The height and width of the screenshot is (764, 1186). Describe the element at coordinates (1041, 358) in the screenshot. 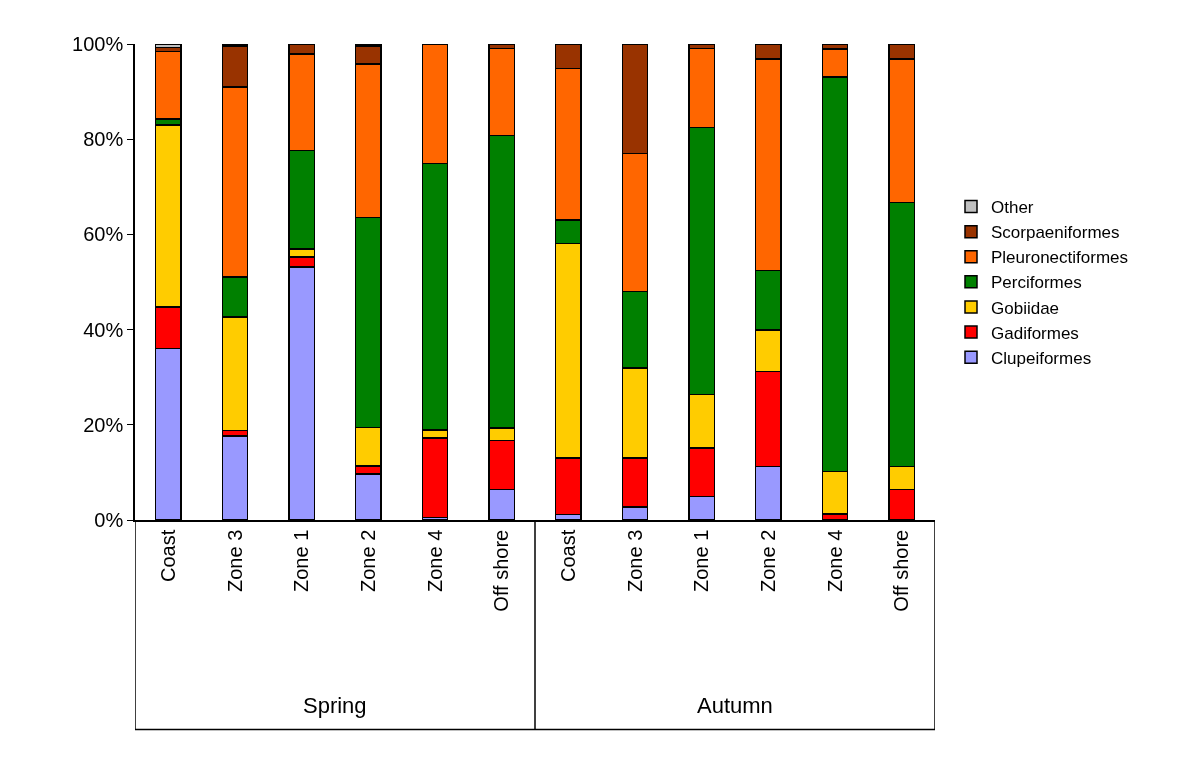

I see `legend-label: Clupeiformes` at that location.